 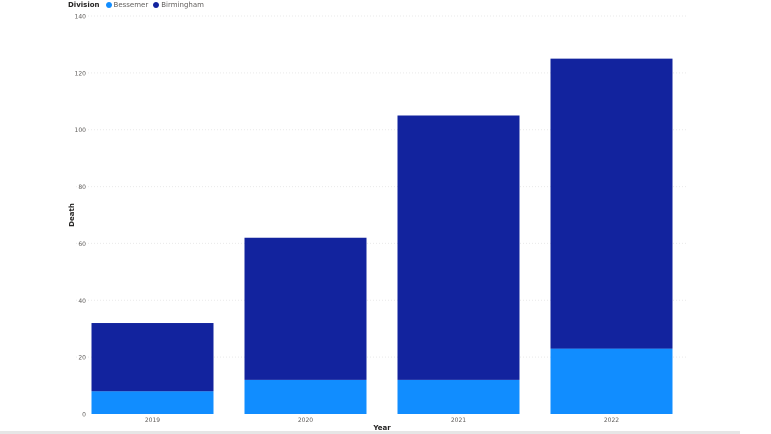 I want to click on y-tick-label: 100, so click(x=81, y=130).